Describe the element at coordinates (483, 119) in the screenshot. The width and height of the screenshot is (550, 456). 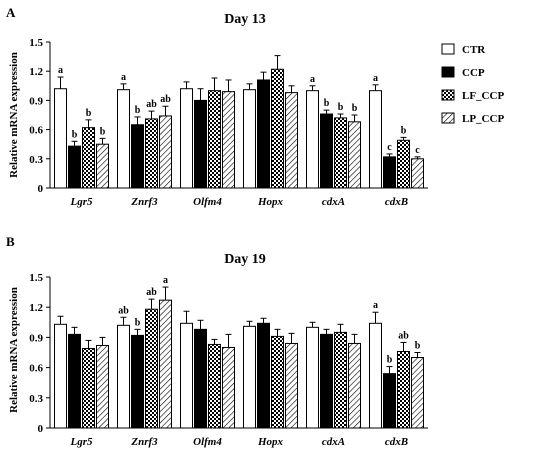
I see `legend-label-lp-ccp: LP_CCP` at that location.